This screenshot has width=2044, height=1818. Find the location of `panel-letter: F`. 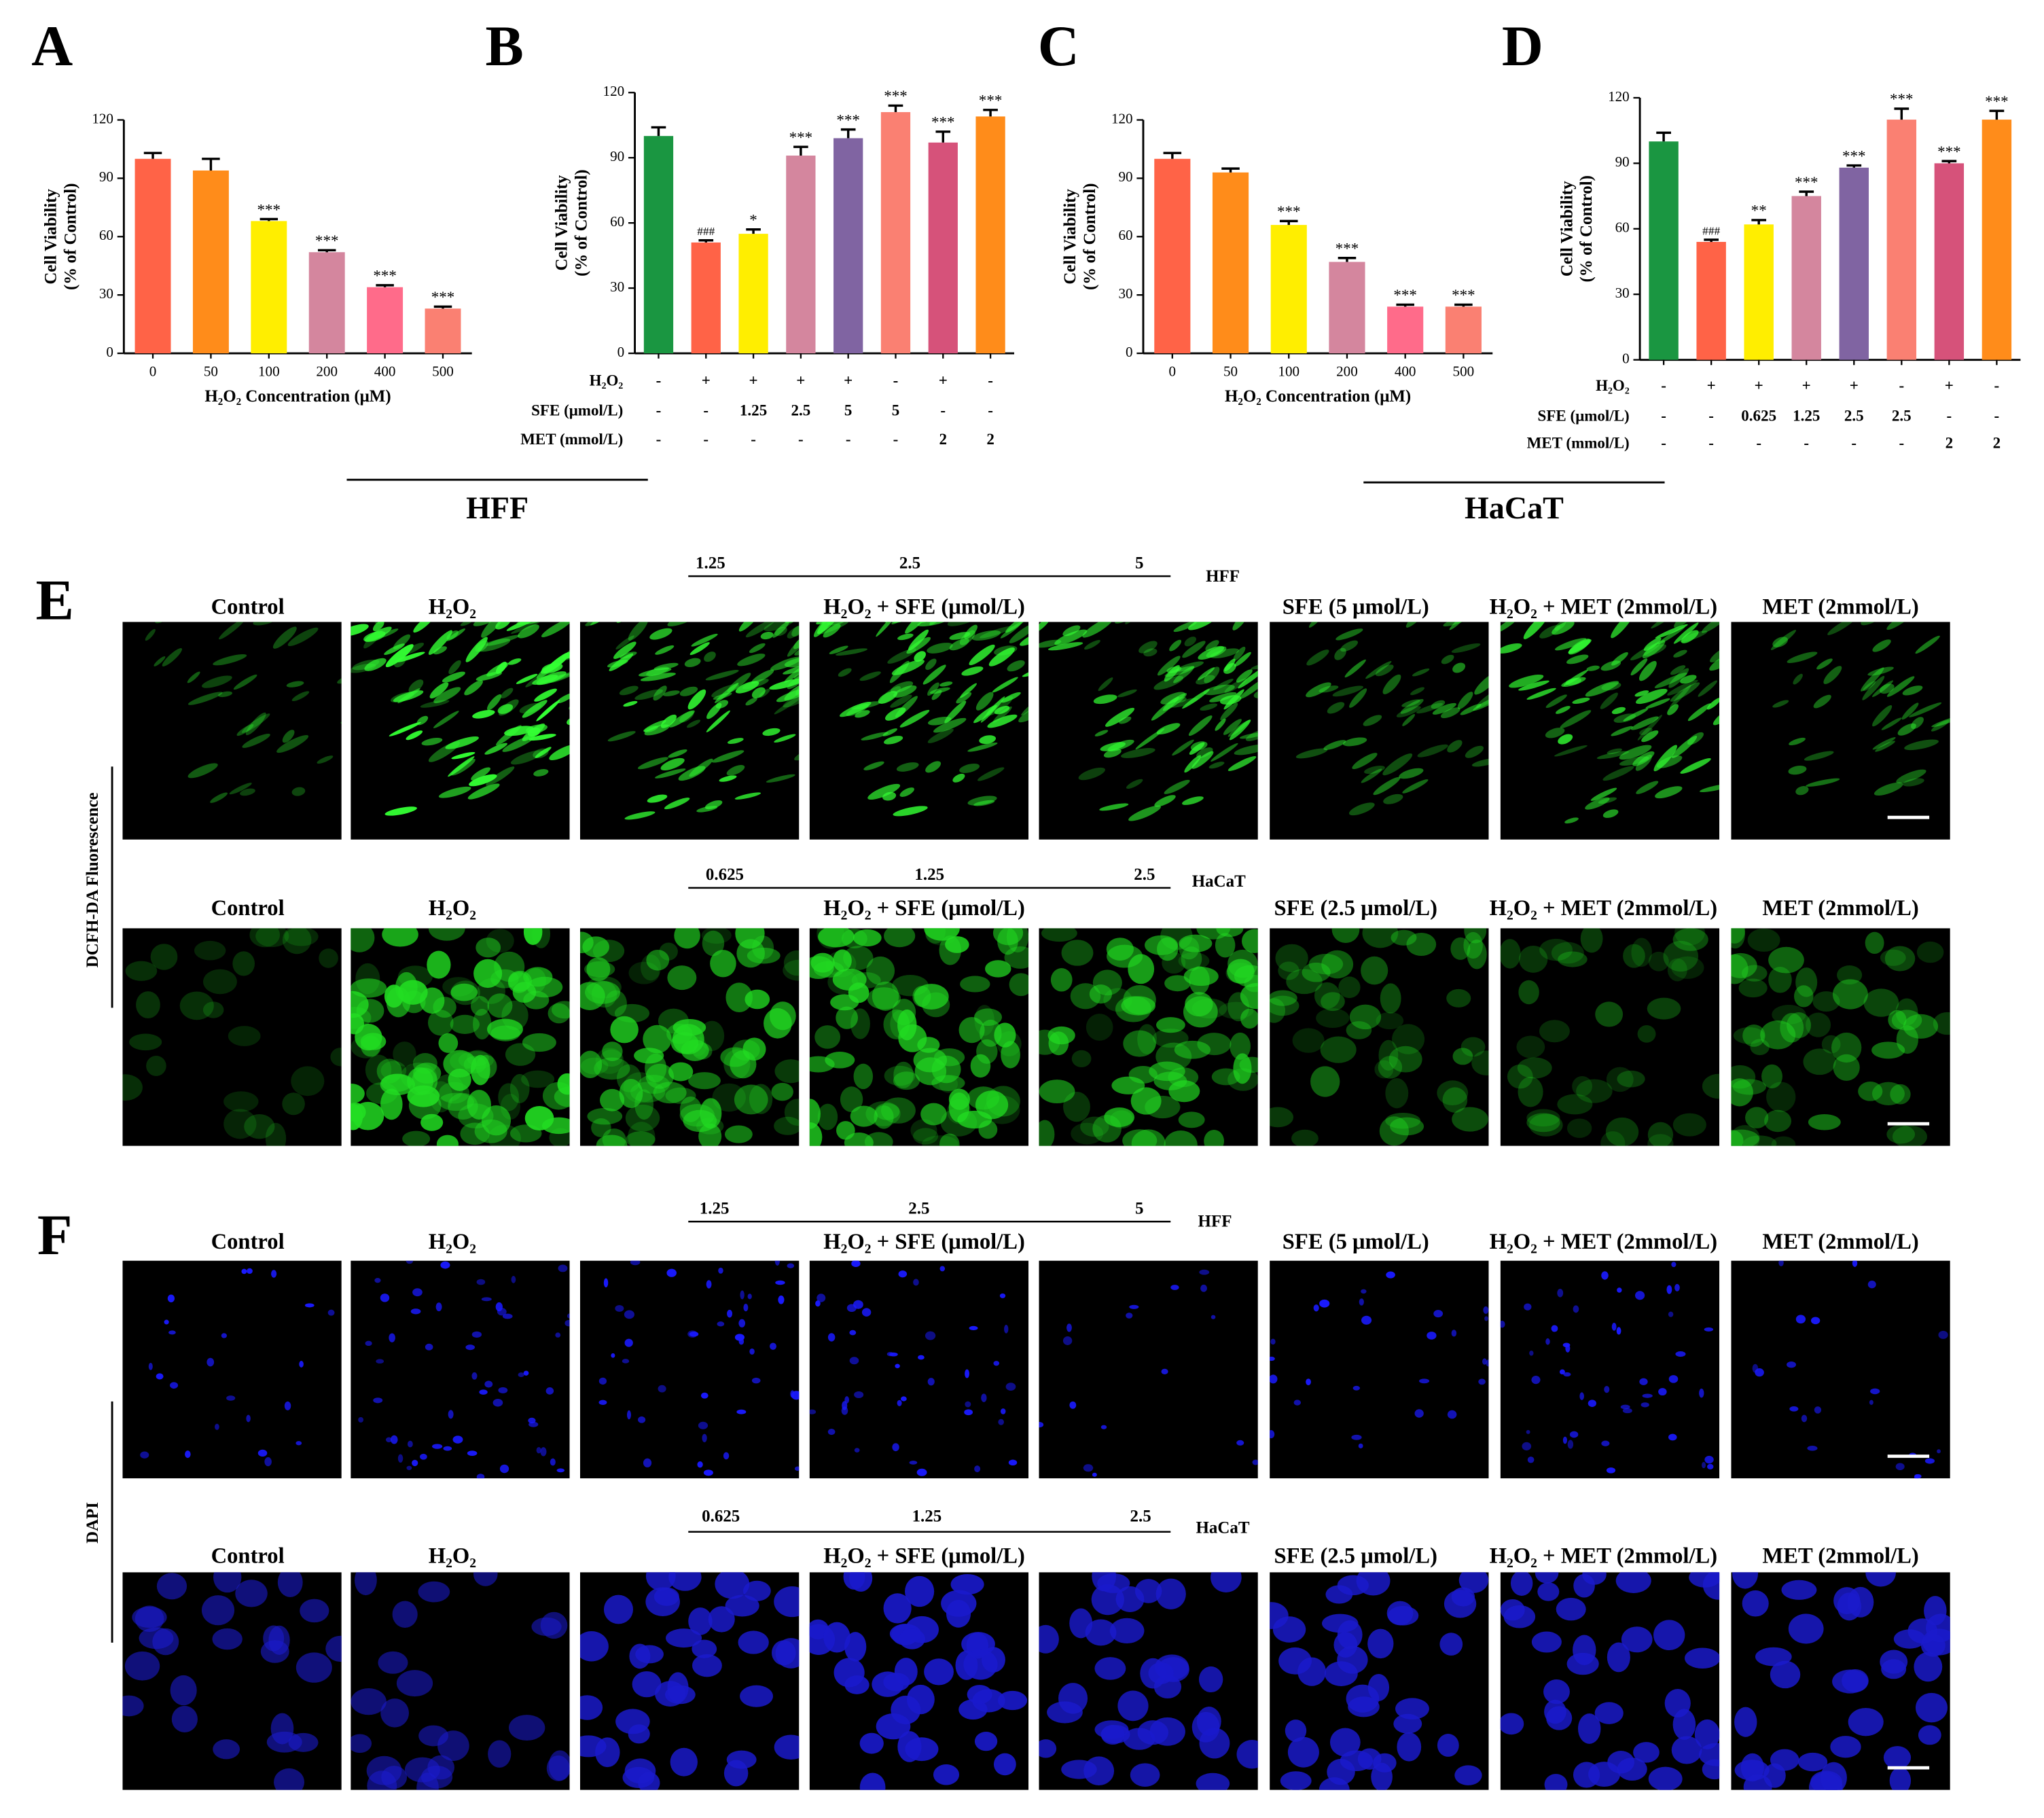

panel-letter: F is located at coordinates (55, 1235).